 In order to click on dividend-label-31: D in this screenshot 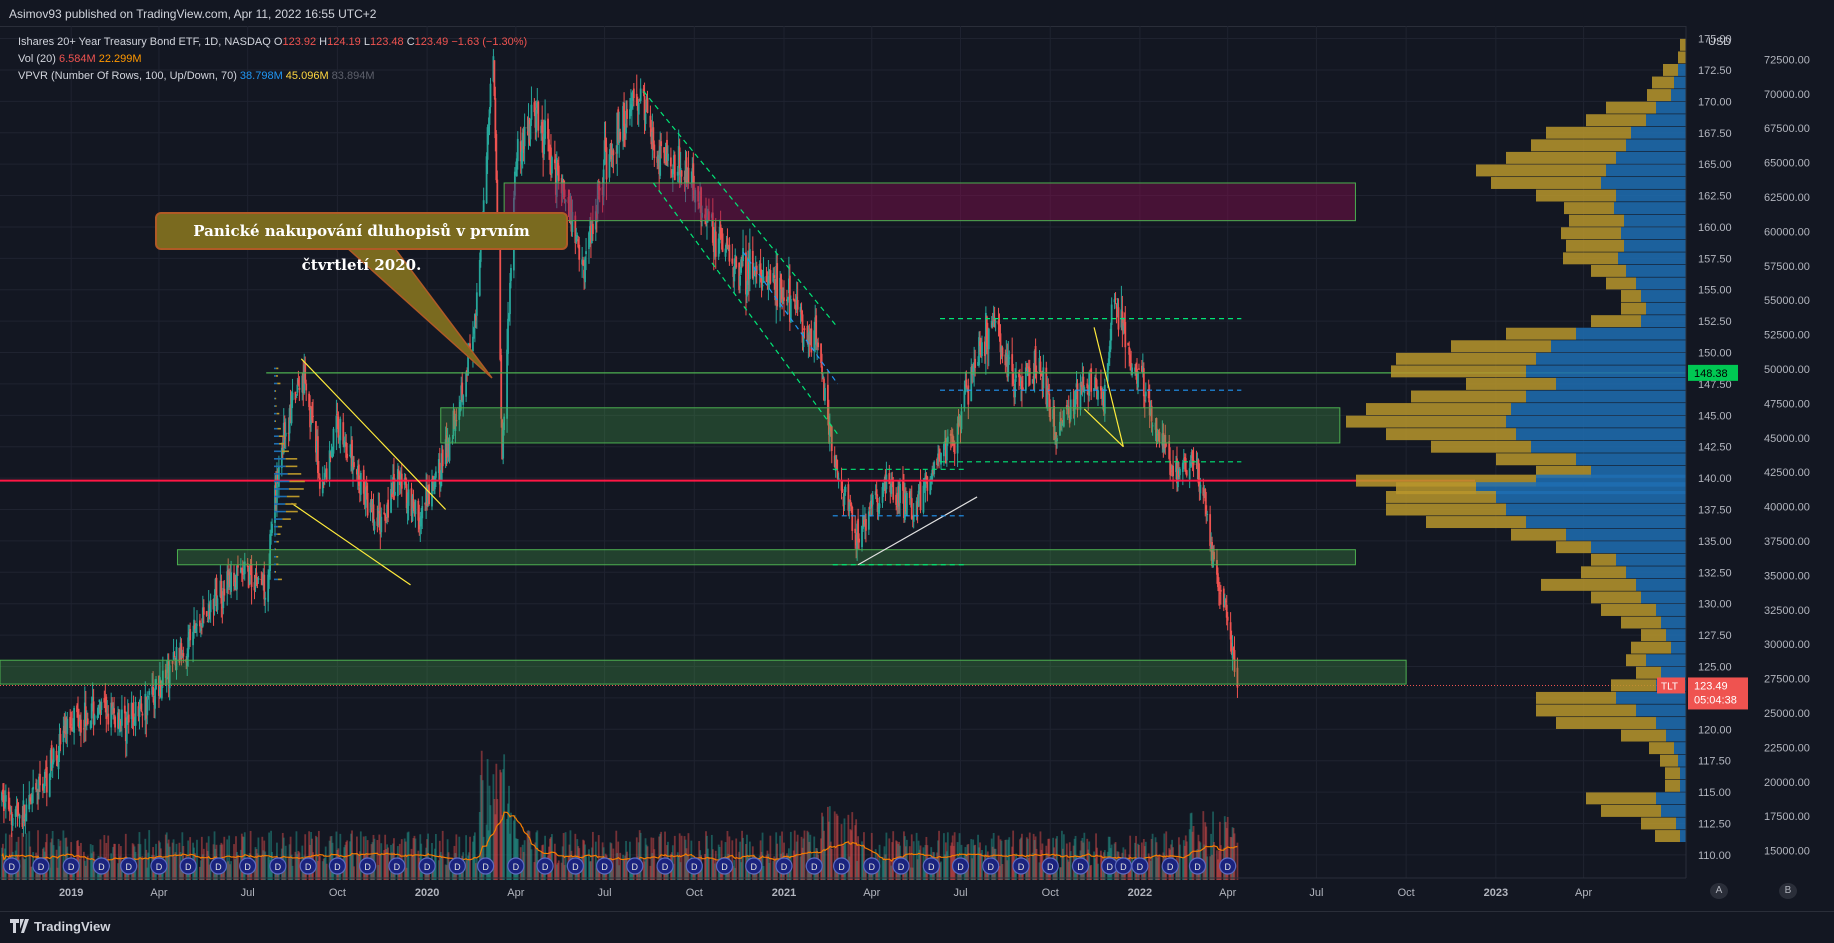, I will do `click(931, 867)`.